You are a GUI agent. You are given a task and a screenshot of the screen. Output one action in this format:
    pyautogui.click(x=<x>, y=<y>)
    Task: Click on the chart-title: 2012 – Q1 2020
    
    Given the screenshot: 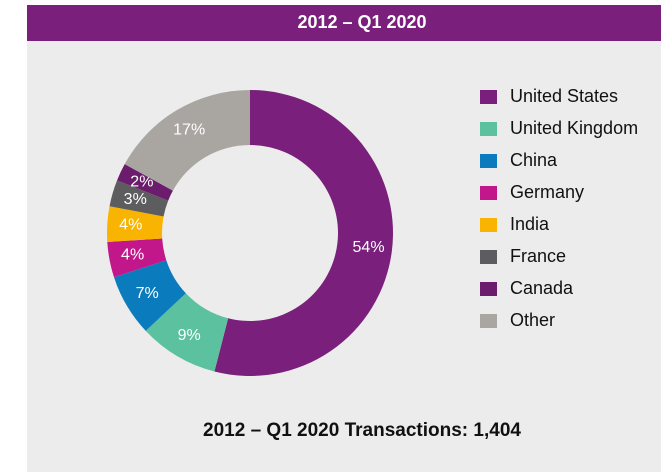 What is the action you would take?
    pyautogui.click(x=361, y=22)
    